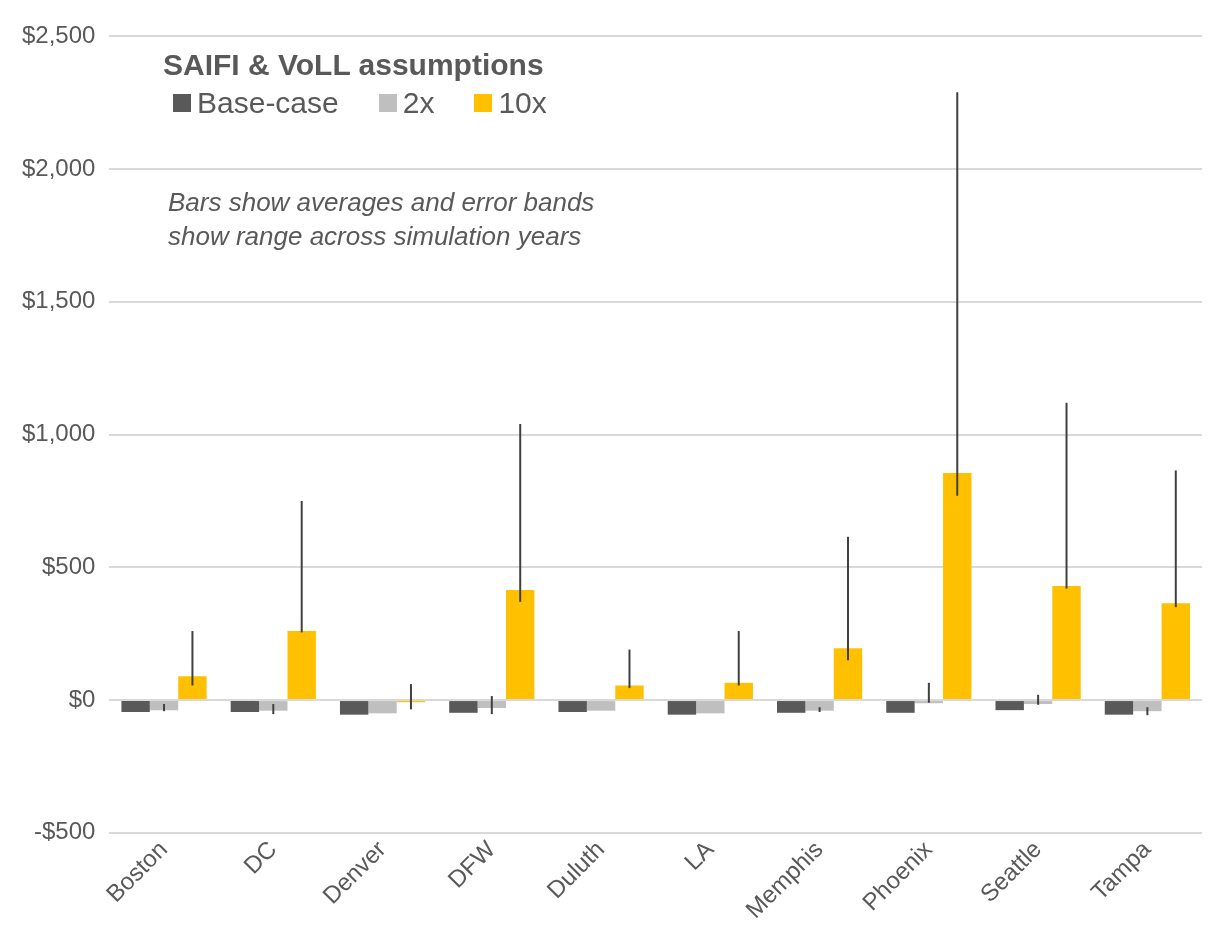 Image resolution: width=1208 pixels, height=938 pixels. What do you see at coordinates (65, 831) in the screenshot?
I see `y-tick-label: -$500` at bounding box center [65, 831].